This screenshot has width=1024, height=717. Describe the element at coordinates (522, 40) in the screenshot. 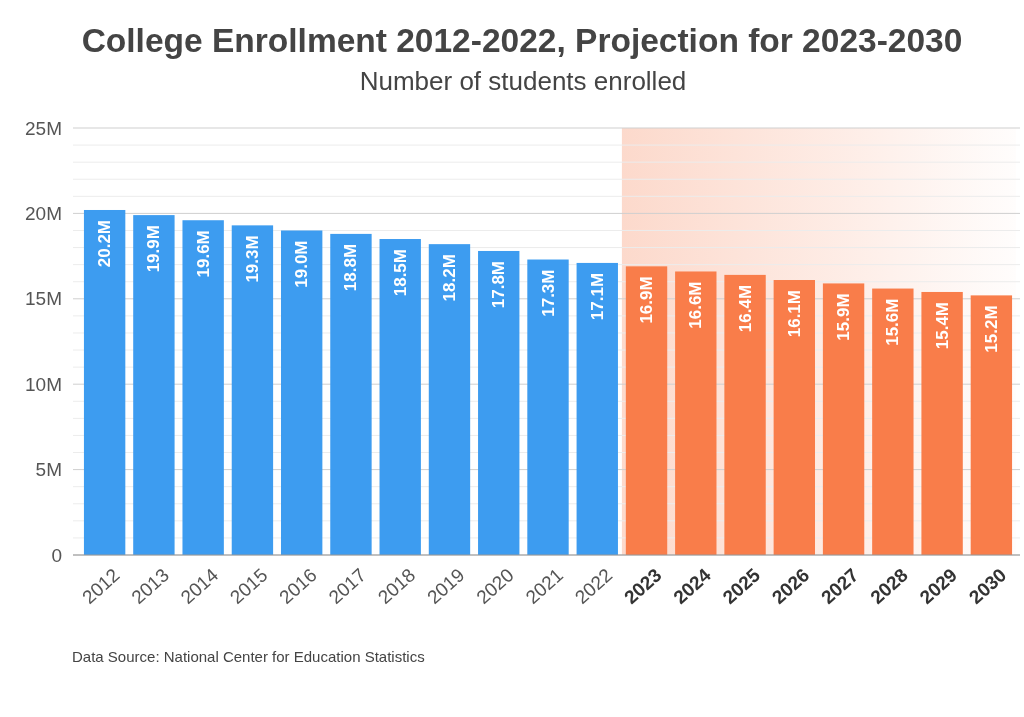

I see `chart-title: College Enrollment 2012-2022, Projection for 2023-2030` at that location.